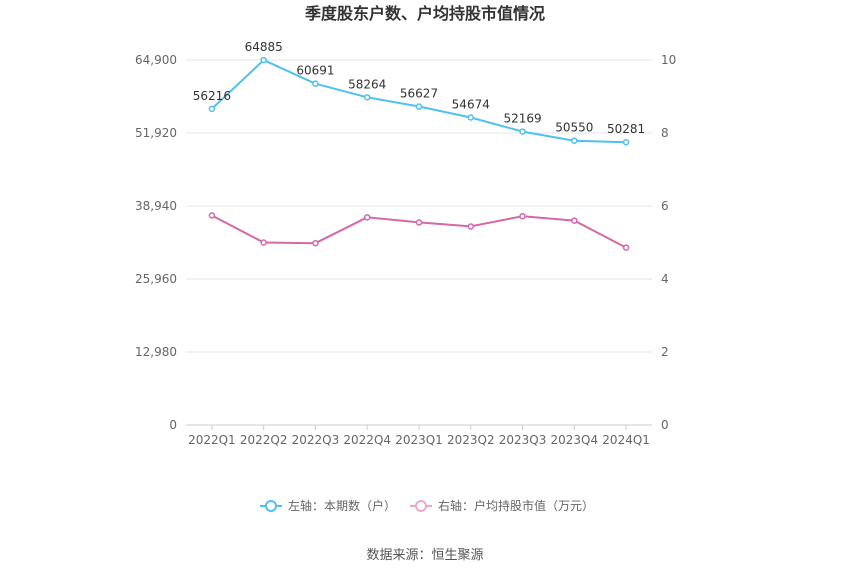 Image resolution: width=850 pixels, height=575 pixels. Describe the element at coordinates (522, 119) in the screenshot. I see `data-label: 52169` at that location.